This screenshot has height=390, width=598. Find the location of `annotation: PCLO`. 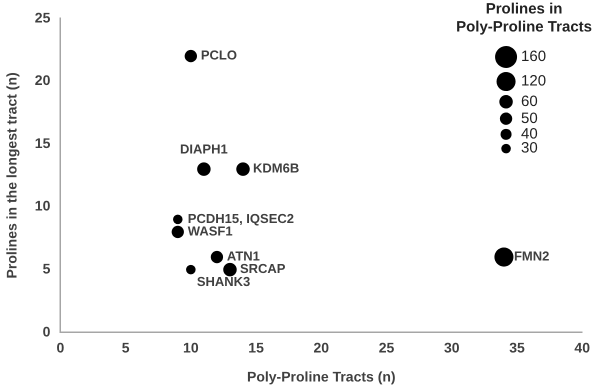

annotation: PCLO is located at coordinates (218, 55).